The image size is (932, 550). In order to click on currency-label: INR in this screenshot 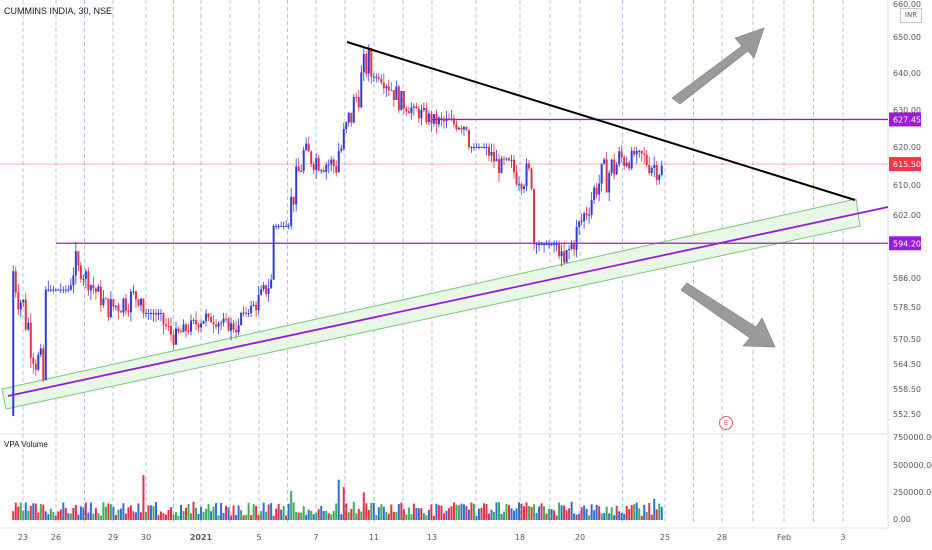, I will do `click(911, 15)`.